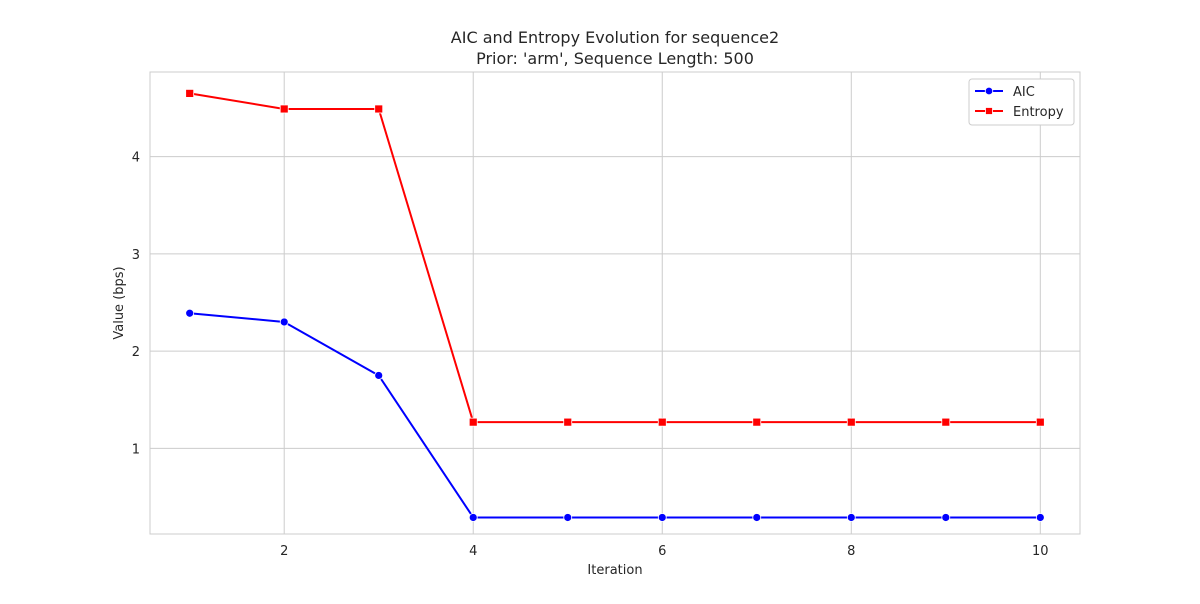 The height and width of the screenshot is (604, 1200). Describe the element at coordinates (662, 551) in the screenshot. I see `x-tick-label: 6` at that location.